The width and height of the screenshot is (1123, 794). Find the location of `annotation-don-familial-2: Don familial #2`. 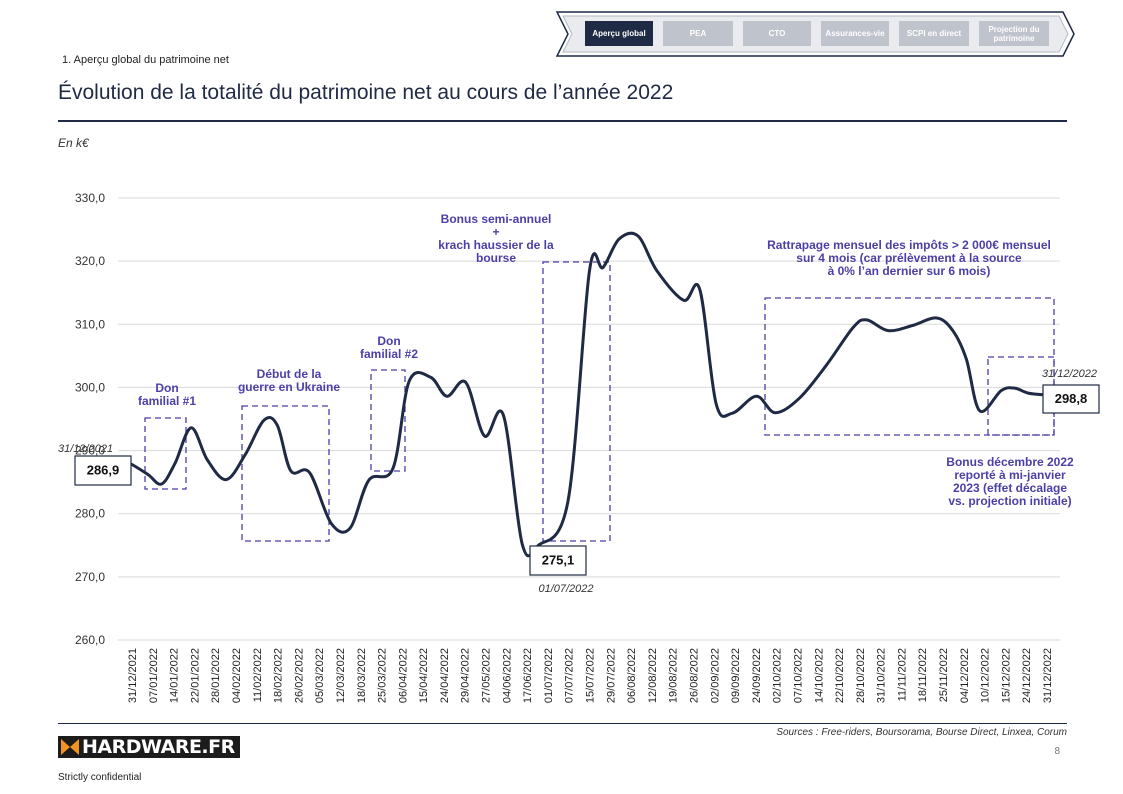

annotation-don-familial-2: Don familial #2 is located at coordinates (389, 347).